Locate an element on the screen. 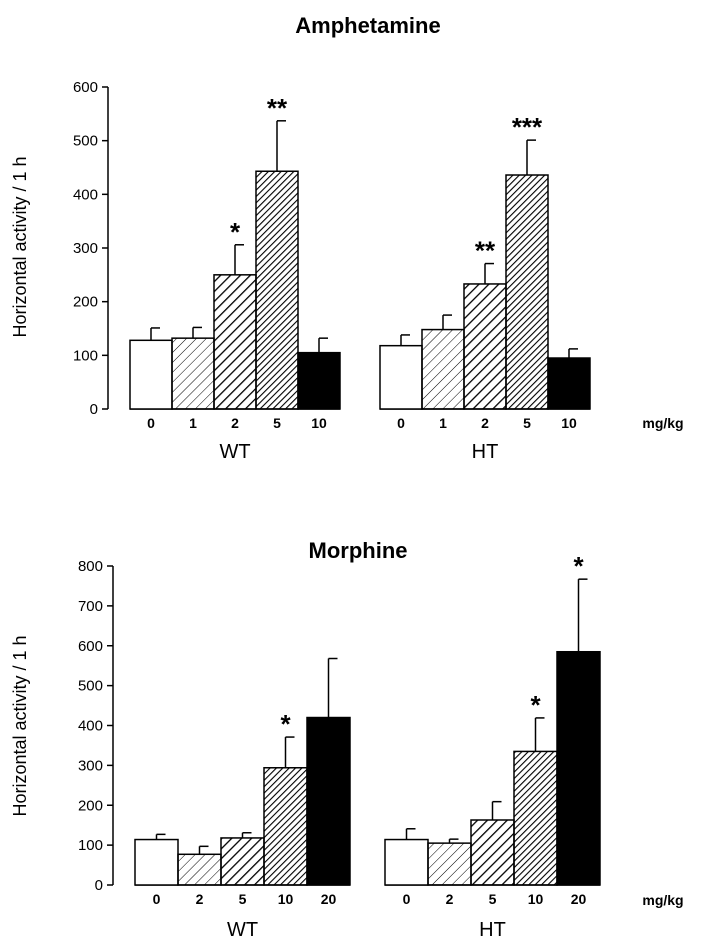  chart-title: Amphetamine is located at coordinates (367, 25).